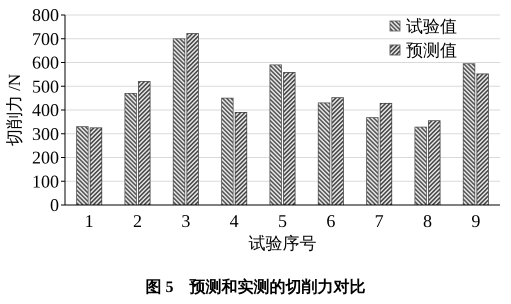 Image resolution: width=511 pixels, height=304 pixels. What do you see at coordinates (256, 287) in the screenshot?
I see `caption: 图 5 预测和实测的切削力对比` at bounding box center [256, 287].